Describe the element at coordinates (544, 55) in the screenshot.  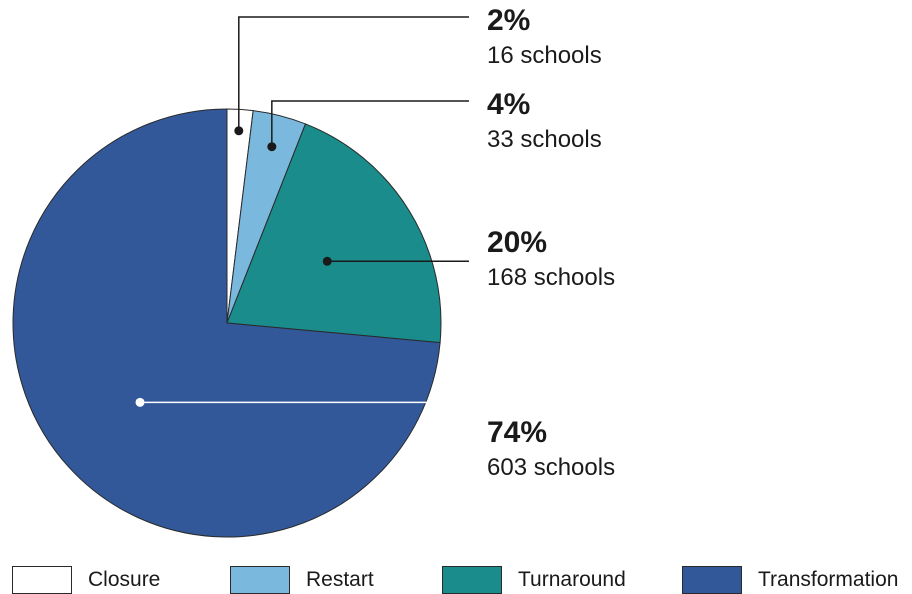
I see `slice-count-closure: 16 schools` at that location.